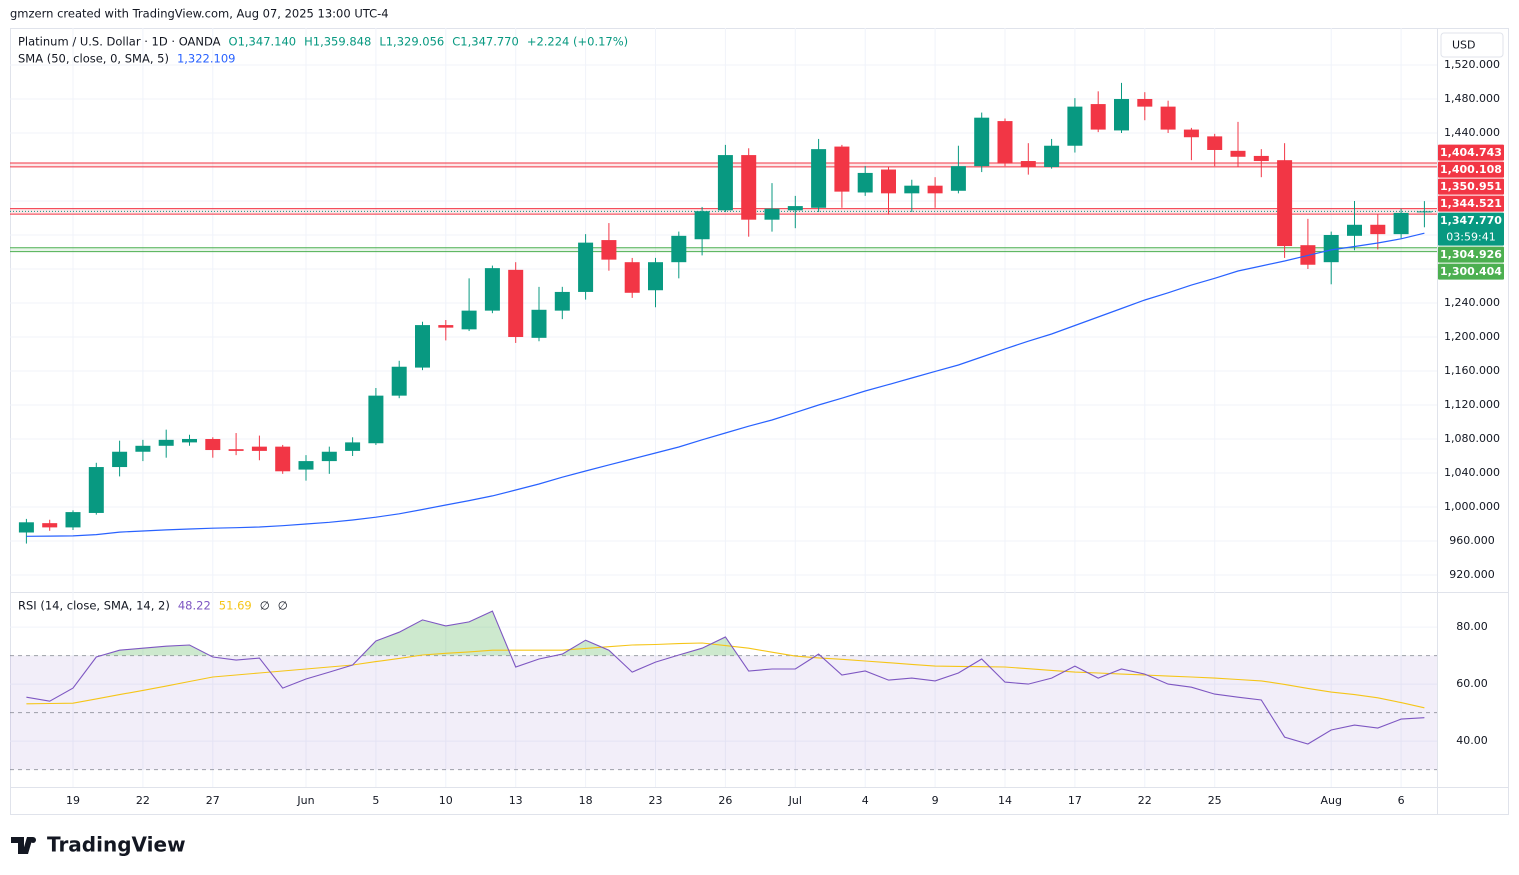 The image size is (1519, 875). Describe the element at coordinates (194, 606) in the screenshot. I see `legend-value: 48.22` at that location.